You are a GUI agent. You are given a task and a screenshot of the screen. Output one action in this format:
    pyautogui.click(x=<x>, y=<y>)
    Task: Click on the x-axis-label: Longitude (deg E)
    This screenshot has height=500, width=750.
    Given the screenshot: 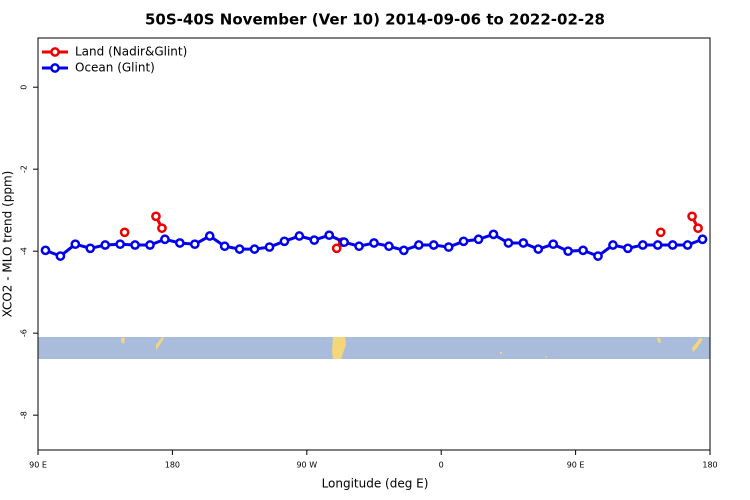 What is the action you would take?
    pyautogui.click(x=375, y=484)
    